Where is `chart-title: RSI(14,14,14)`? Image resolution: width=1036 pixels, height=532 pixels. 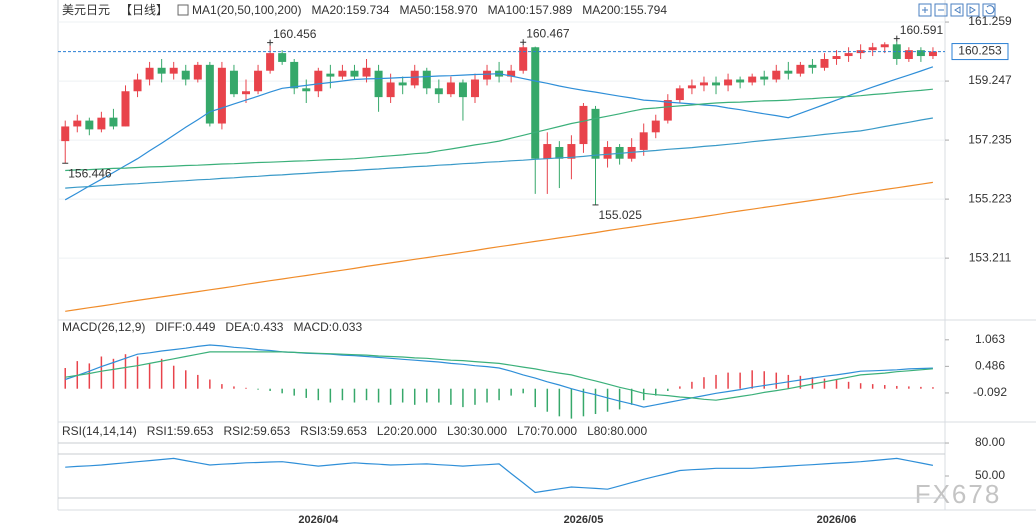
chart-title: RSI(14,14,14) is located at coordinates (99, 431).